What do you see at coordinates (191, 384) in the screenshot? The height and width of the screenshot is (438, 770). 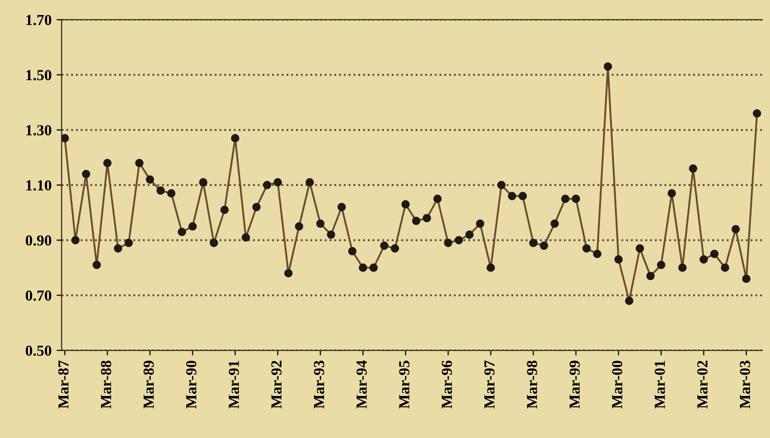 I see `x-tick-label: Mar-90` at bounding box center [191, 384].